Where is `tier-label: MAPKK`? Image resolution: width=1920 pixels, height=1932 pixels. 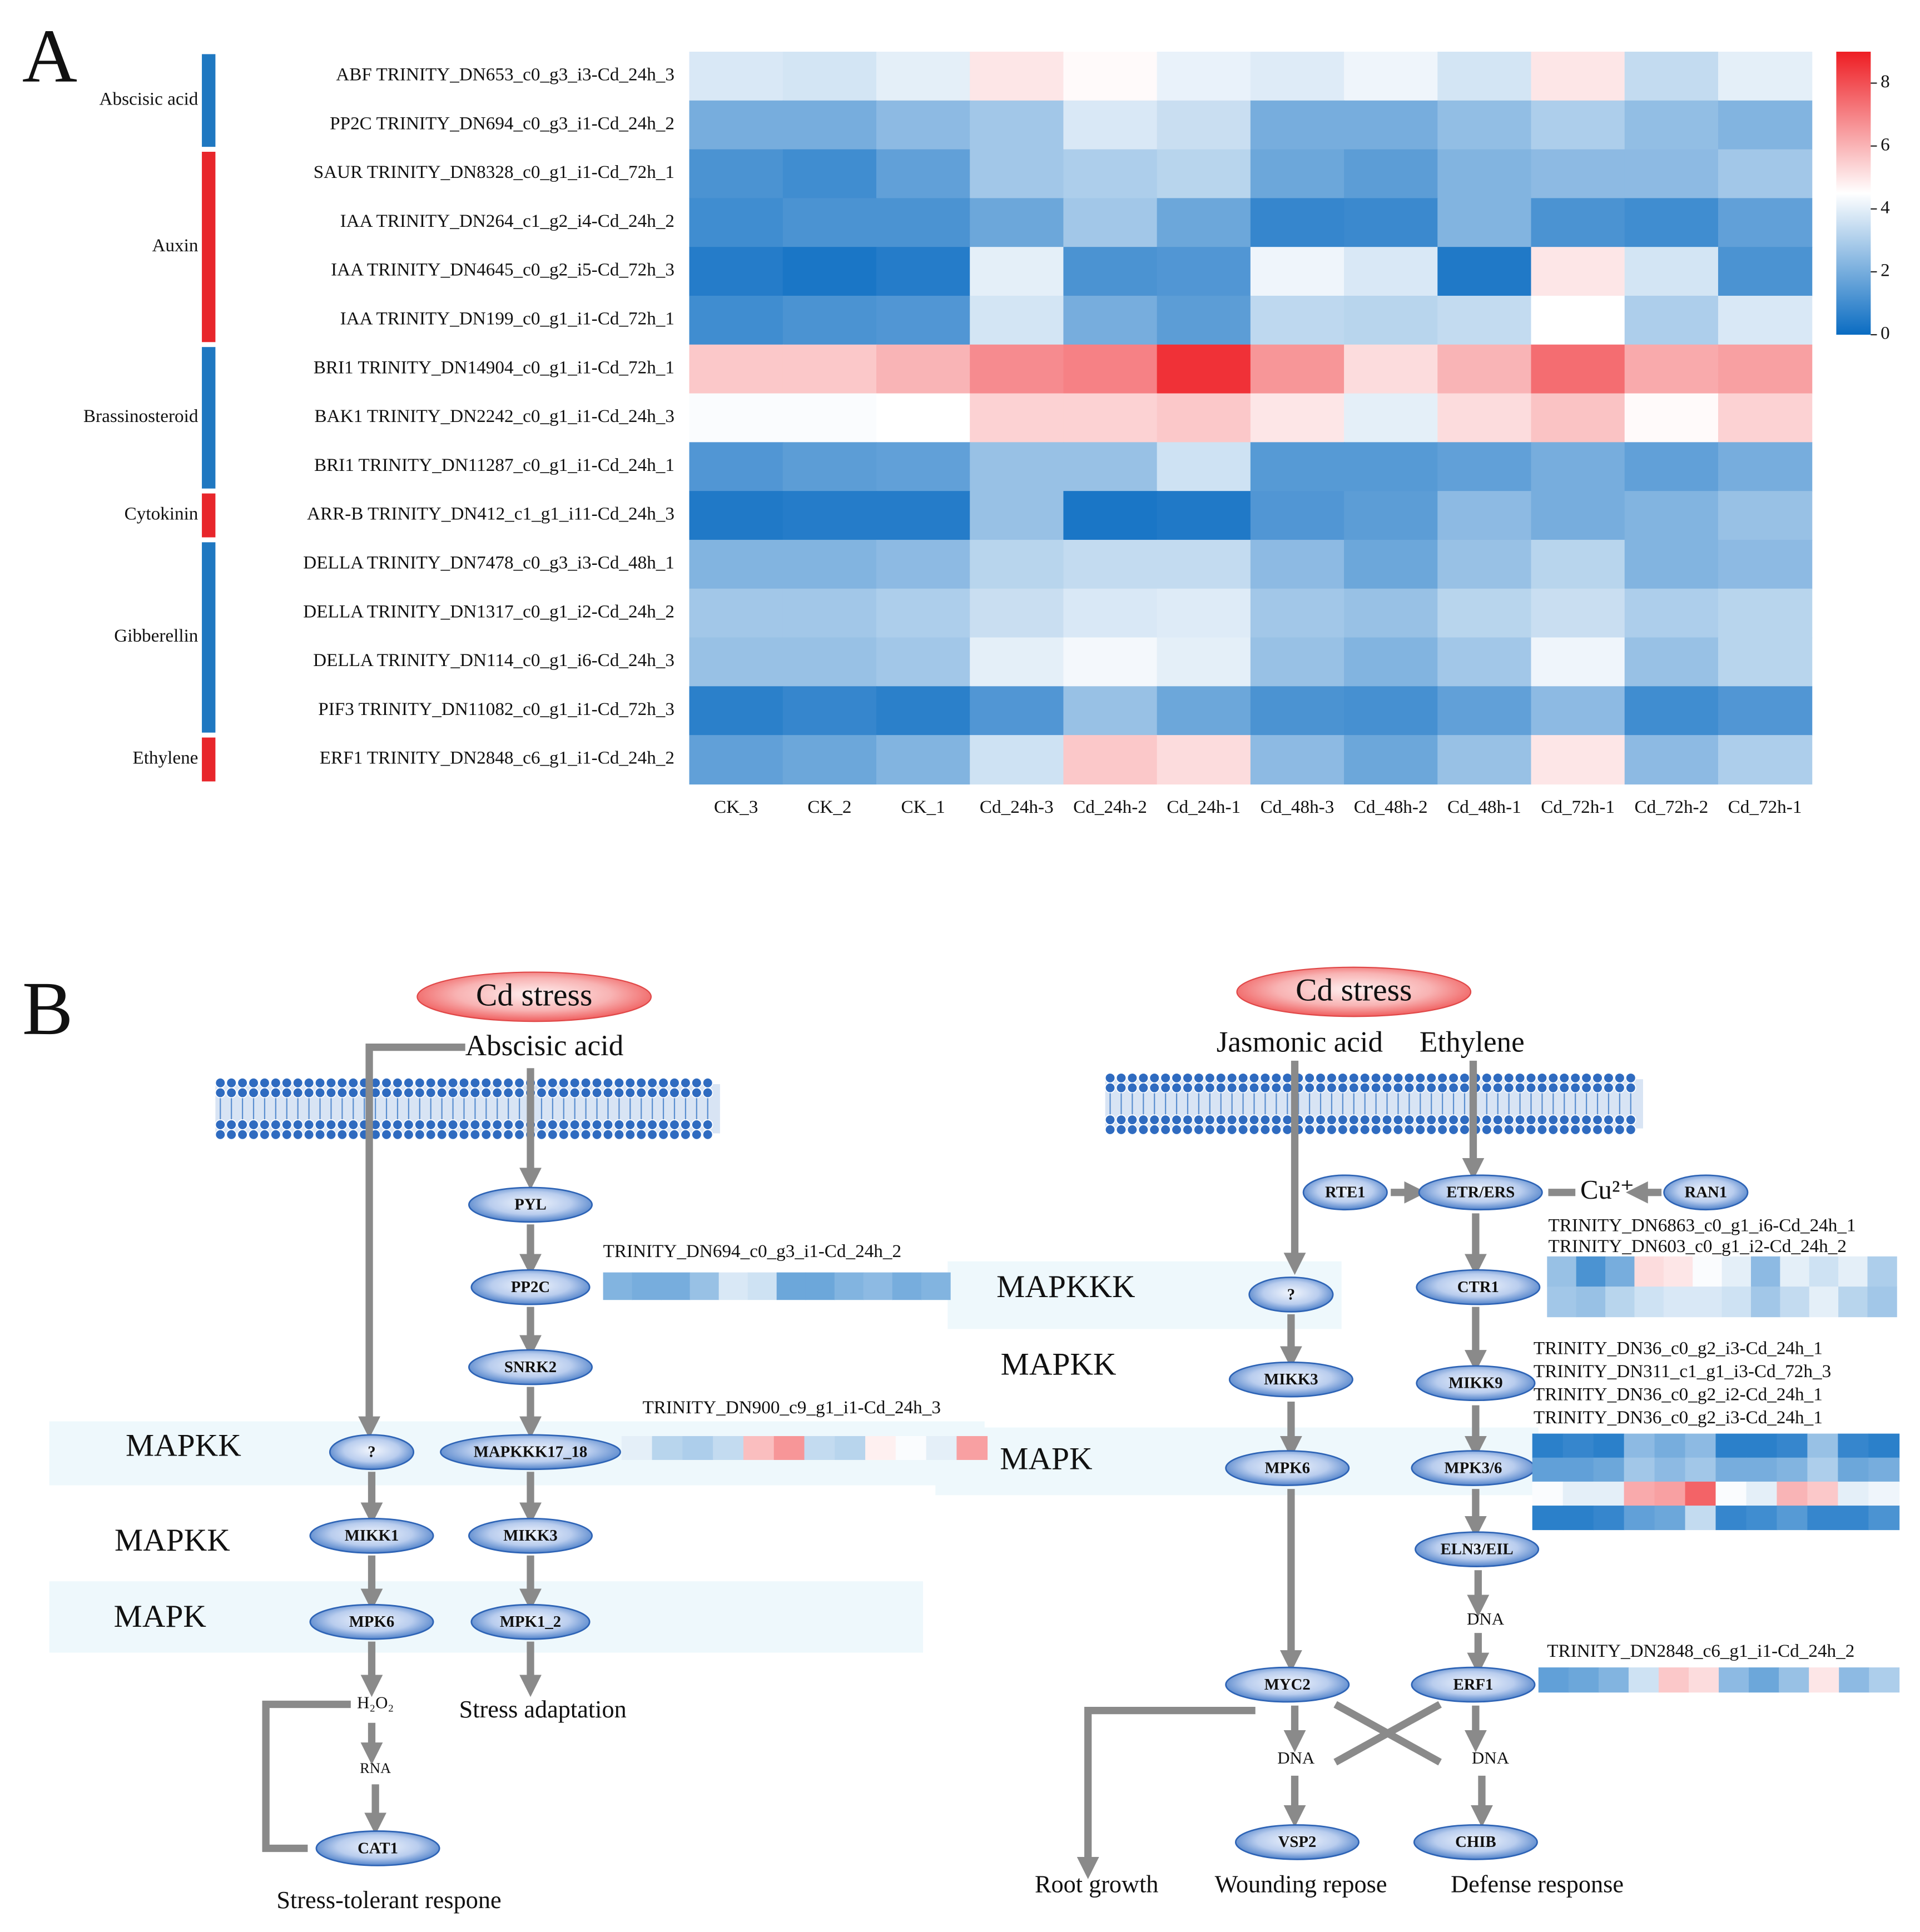 tier-label: MAPKK is located at coordinates (172, 1541).